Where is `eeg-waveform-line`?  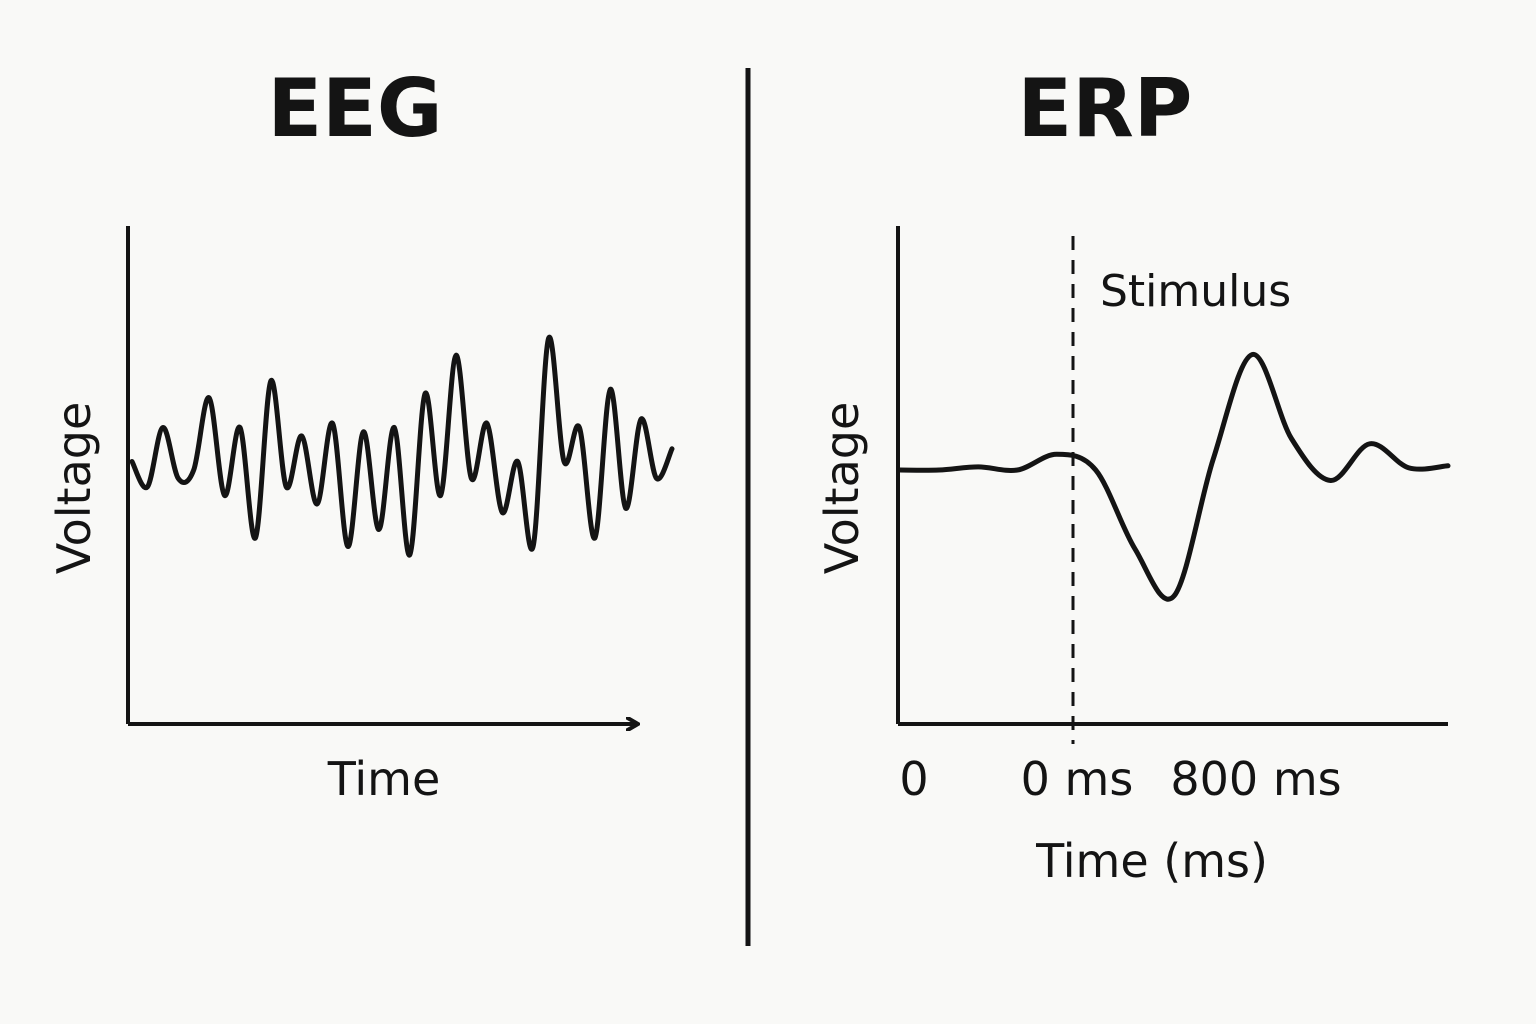 eeg-waveform-line is located at coordinates (402, 446).